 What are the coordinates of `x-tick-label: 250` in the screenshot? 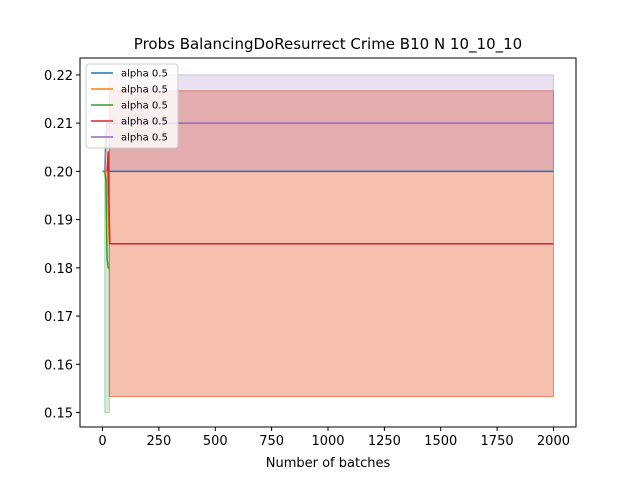 It's located at (158, 441).